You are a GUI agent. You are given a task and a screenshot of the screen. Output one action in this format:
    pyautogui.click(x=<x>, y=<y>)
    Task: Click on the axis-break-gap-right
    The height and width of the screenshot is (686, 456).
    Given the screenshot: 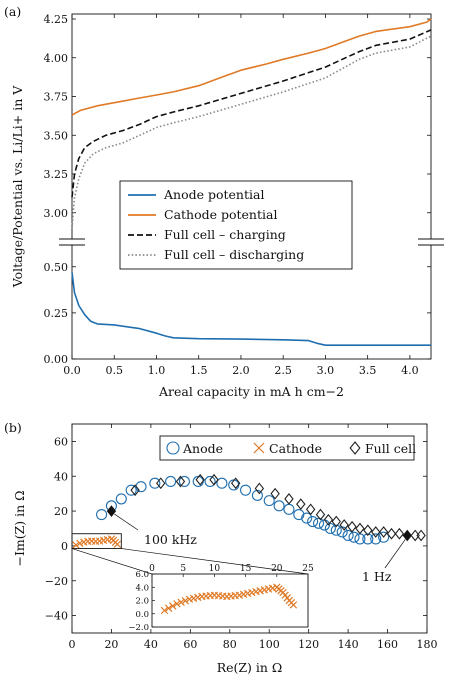 What is the action you would take?
    pyautogui.click(x=431, y=242)
    